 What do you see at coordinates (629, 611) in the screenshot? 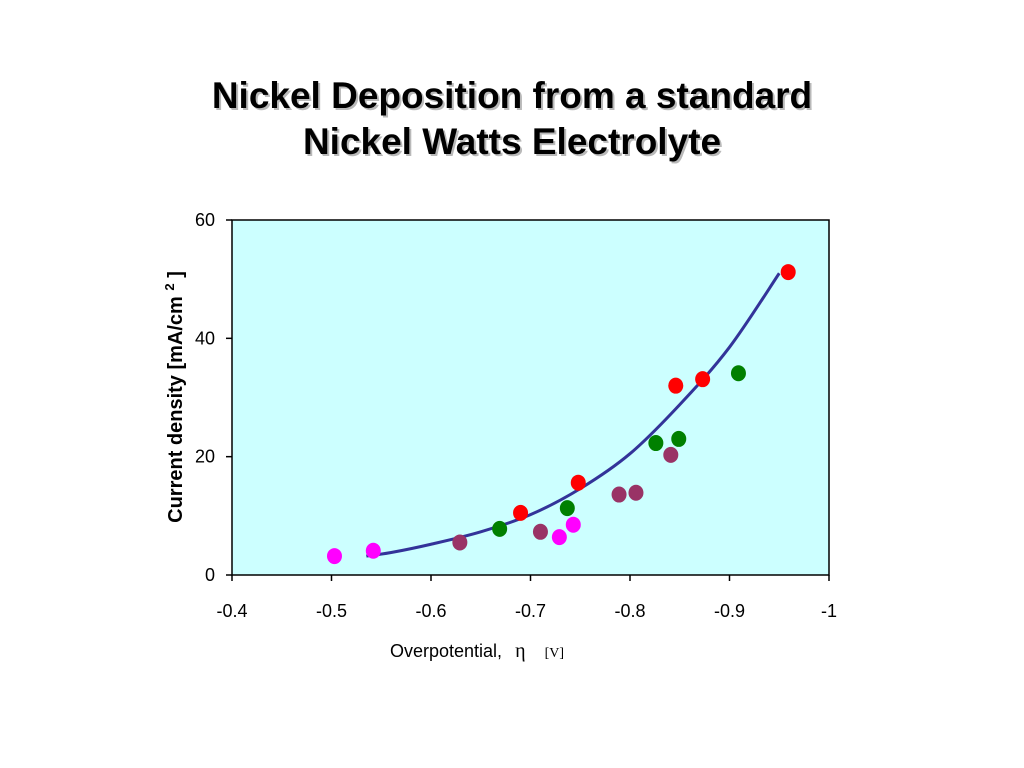
I see `x-tick-label: -0.8` at bounding box center [629, 611].